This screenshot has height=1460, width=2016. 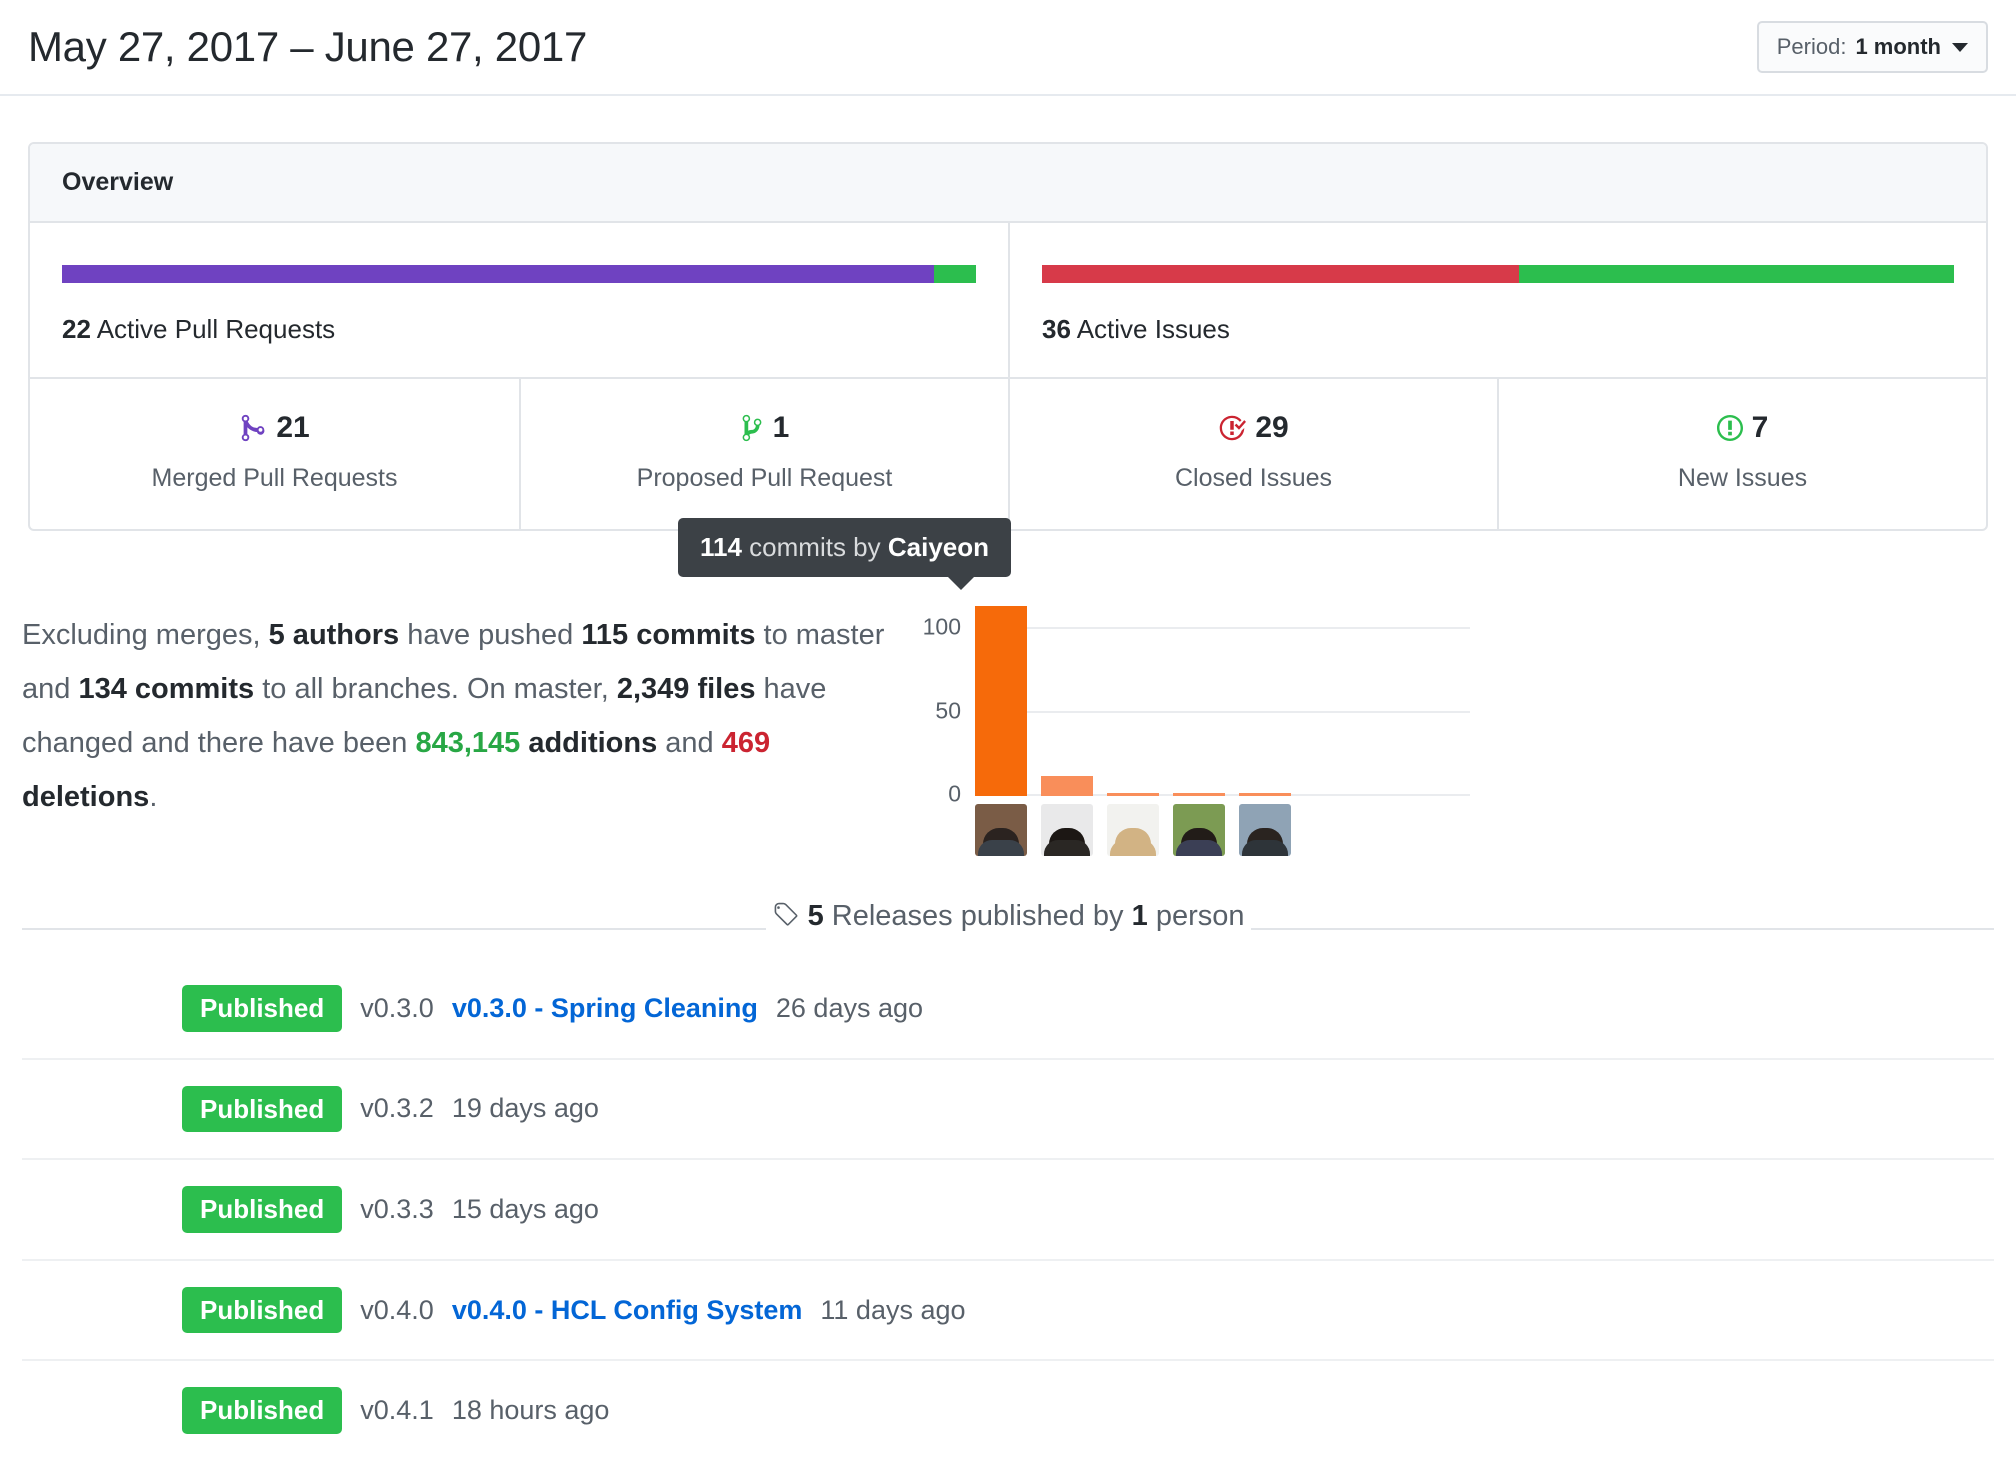 What do you see at coordinates (977, 916) in the screenshot?
I see `releases-heading-middle: Releases published by` at bounding box center [977, 916].